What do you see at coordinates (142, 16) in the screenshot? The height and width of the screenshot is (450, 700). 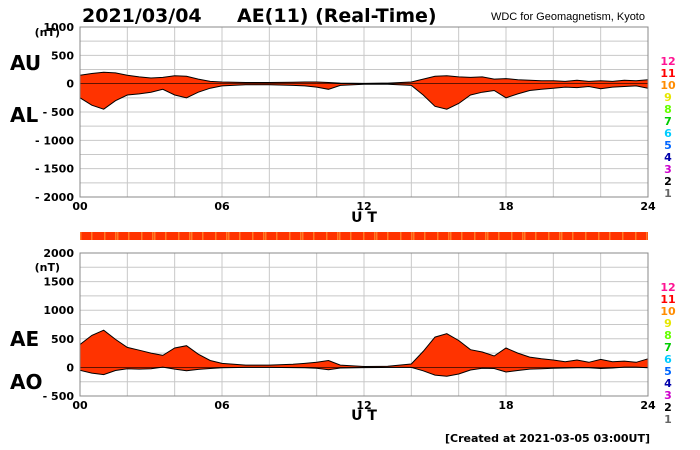 I see `plot-date: 2021/03/04` at bounding box center [142, 16].